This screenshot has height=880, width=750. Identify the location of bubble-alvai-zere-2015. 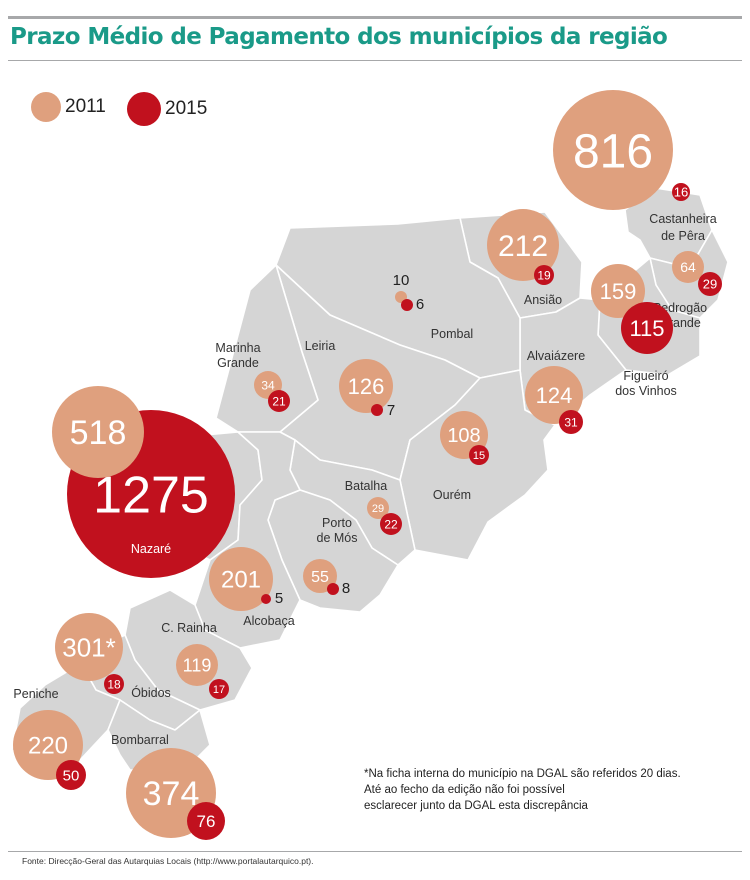
(571, 422).